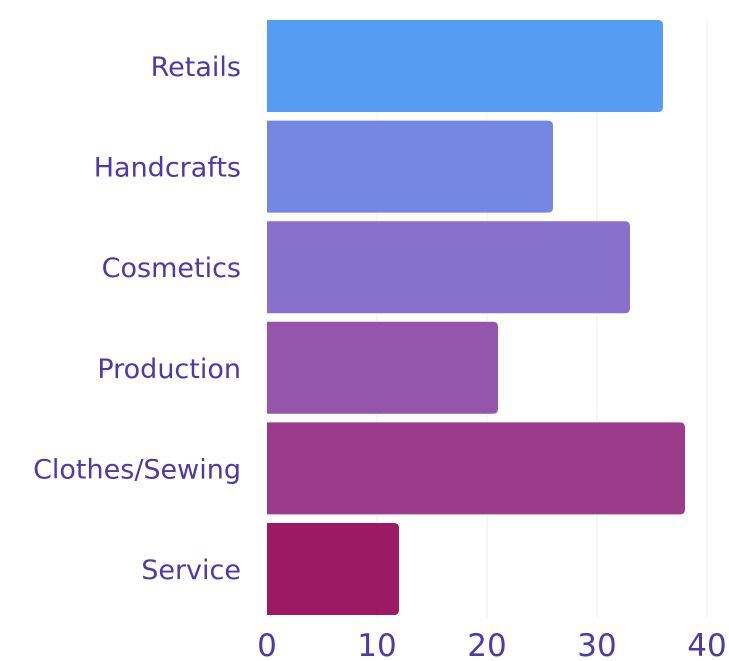 The height and width of the screenshot is (661, 729). Describe the element at coordinates (267, 644) in the screenshot. I see `x-tick-label: 0` at that location.